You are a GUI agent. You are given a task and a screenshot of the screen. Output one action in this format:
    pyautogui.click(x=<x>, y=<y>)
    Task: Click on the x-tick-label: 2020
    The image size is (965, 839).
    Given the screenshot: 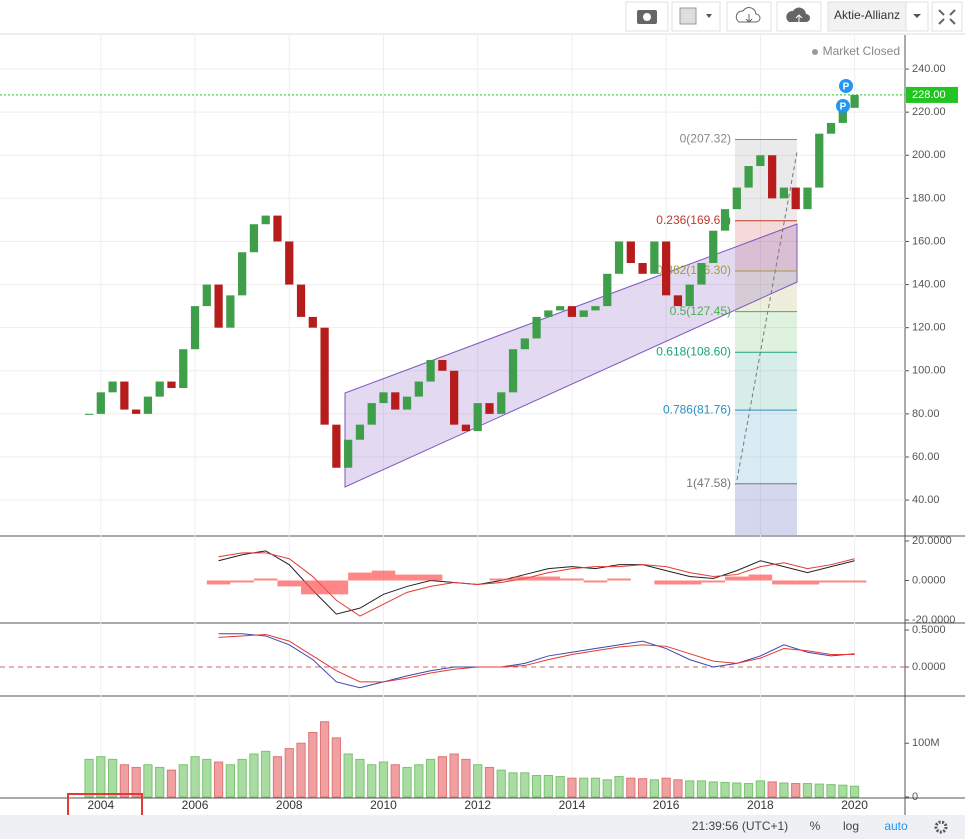 What is the action you would take?
    pyautogui.click(x=854, y=805)
    